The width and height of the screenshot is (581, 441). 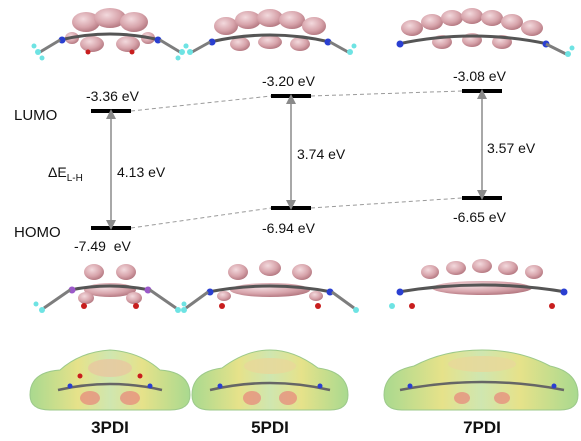 I want to click on gap-value-5pdi: 3.74 eV, so click(x=321, y=154).